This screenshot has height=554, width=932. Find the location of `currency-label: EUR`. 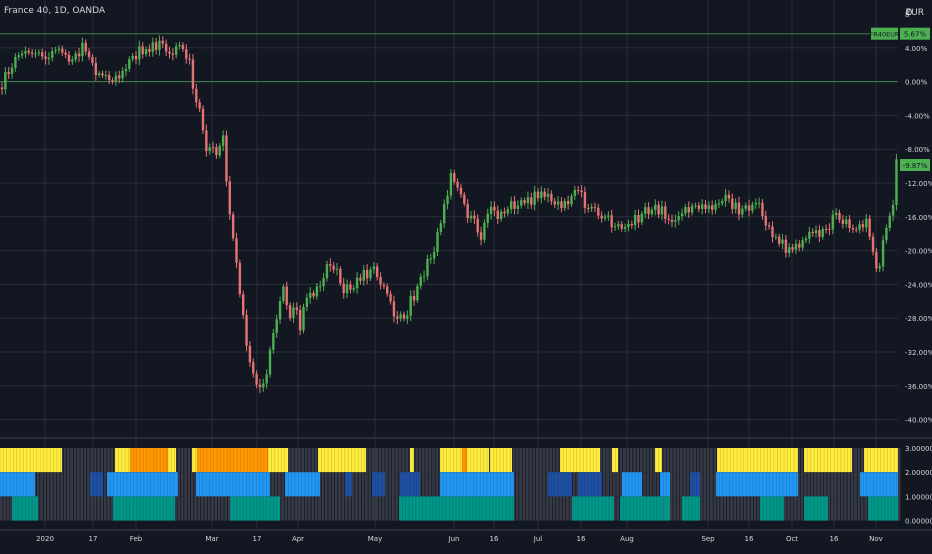

currency-label: EUR is located at coordinates (914, 13).